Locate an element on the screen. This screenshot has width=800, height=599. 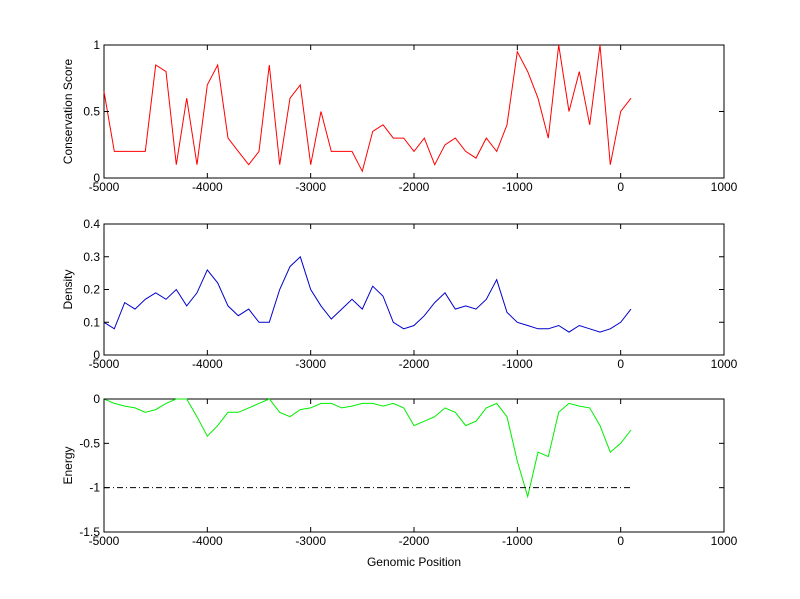
y-tick-label: 0.2 is located at coordinates (91, 290).